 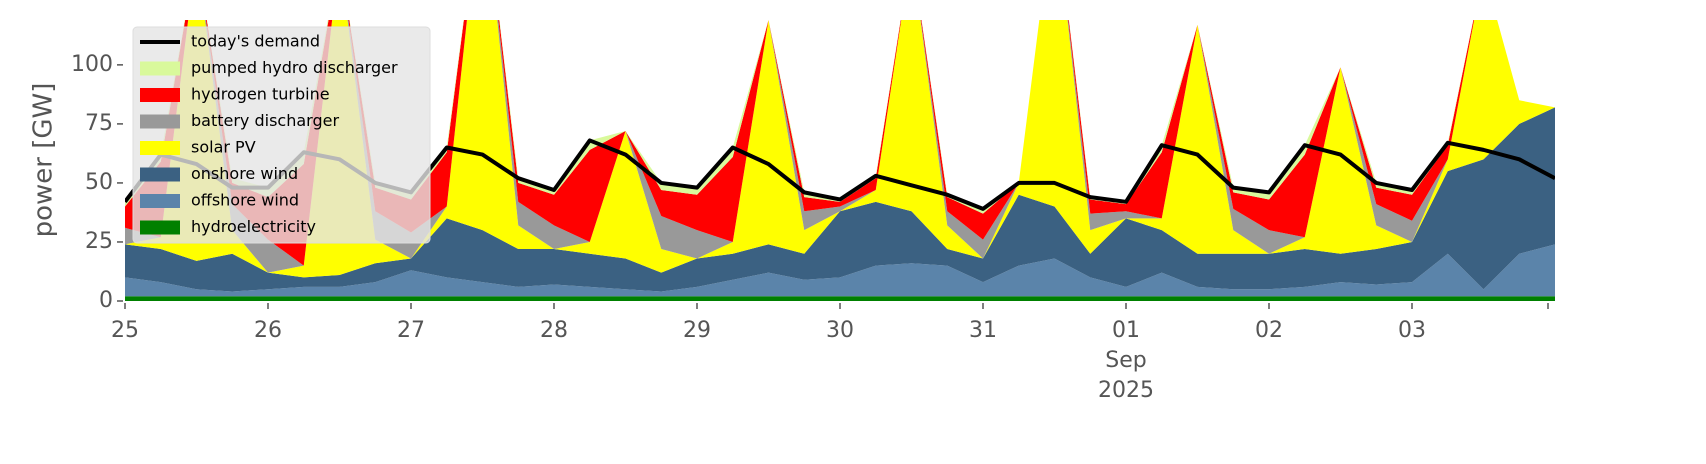 What do you see at coordinates (244, 173) in the screenshot?
I see `legend-label: onshore wind` at bounding box center [244, 173].